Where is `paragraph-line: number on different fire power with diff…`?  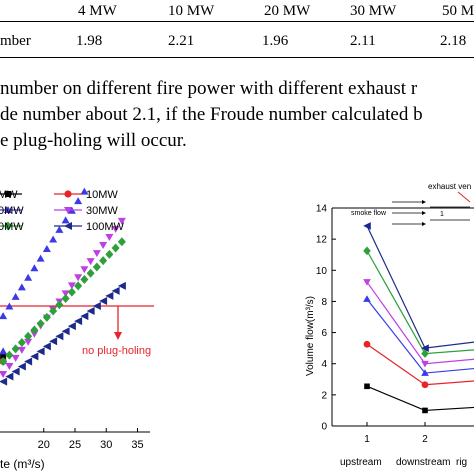 paragraph-line: number on different fire power with diff… is located at coordinates (209, 88).